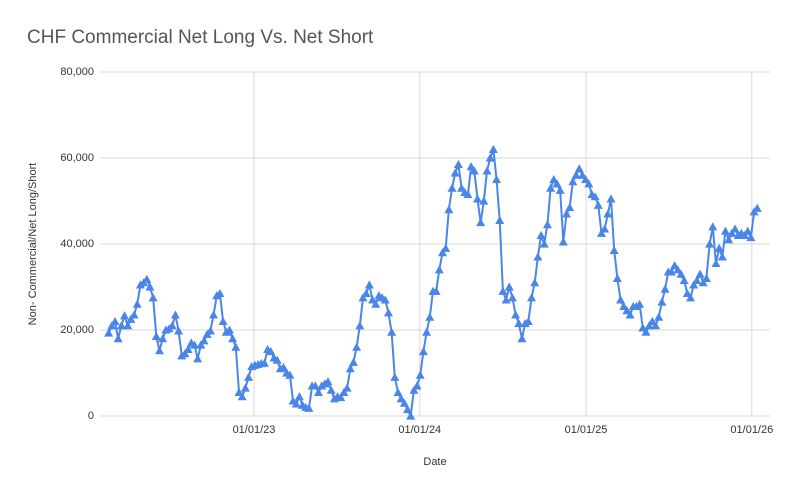 Image resolution: width=796 pixels, height=493 pixels. What do you see at coordinates (434, 462) in the screenshot?
I see `x-axis-label: Date` at bounding box center [434, 462].